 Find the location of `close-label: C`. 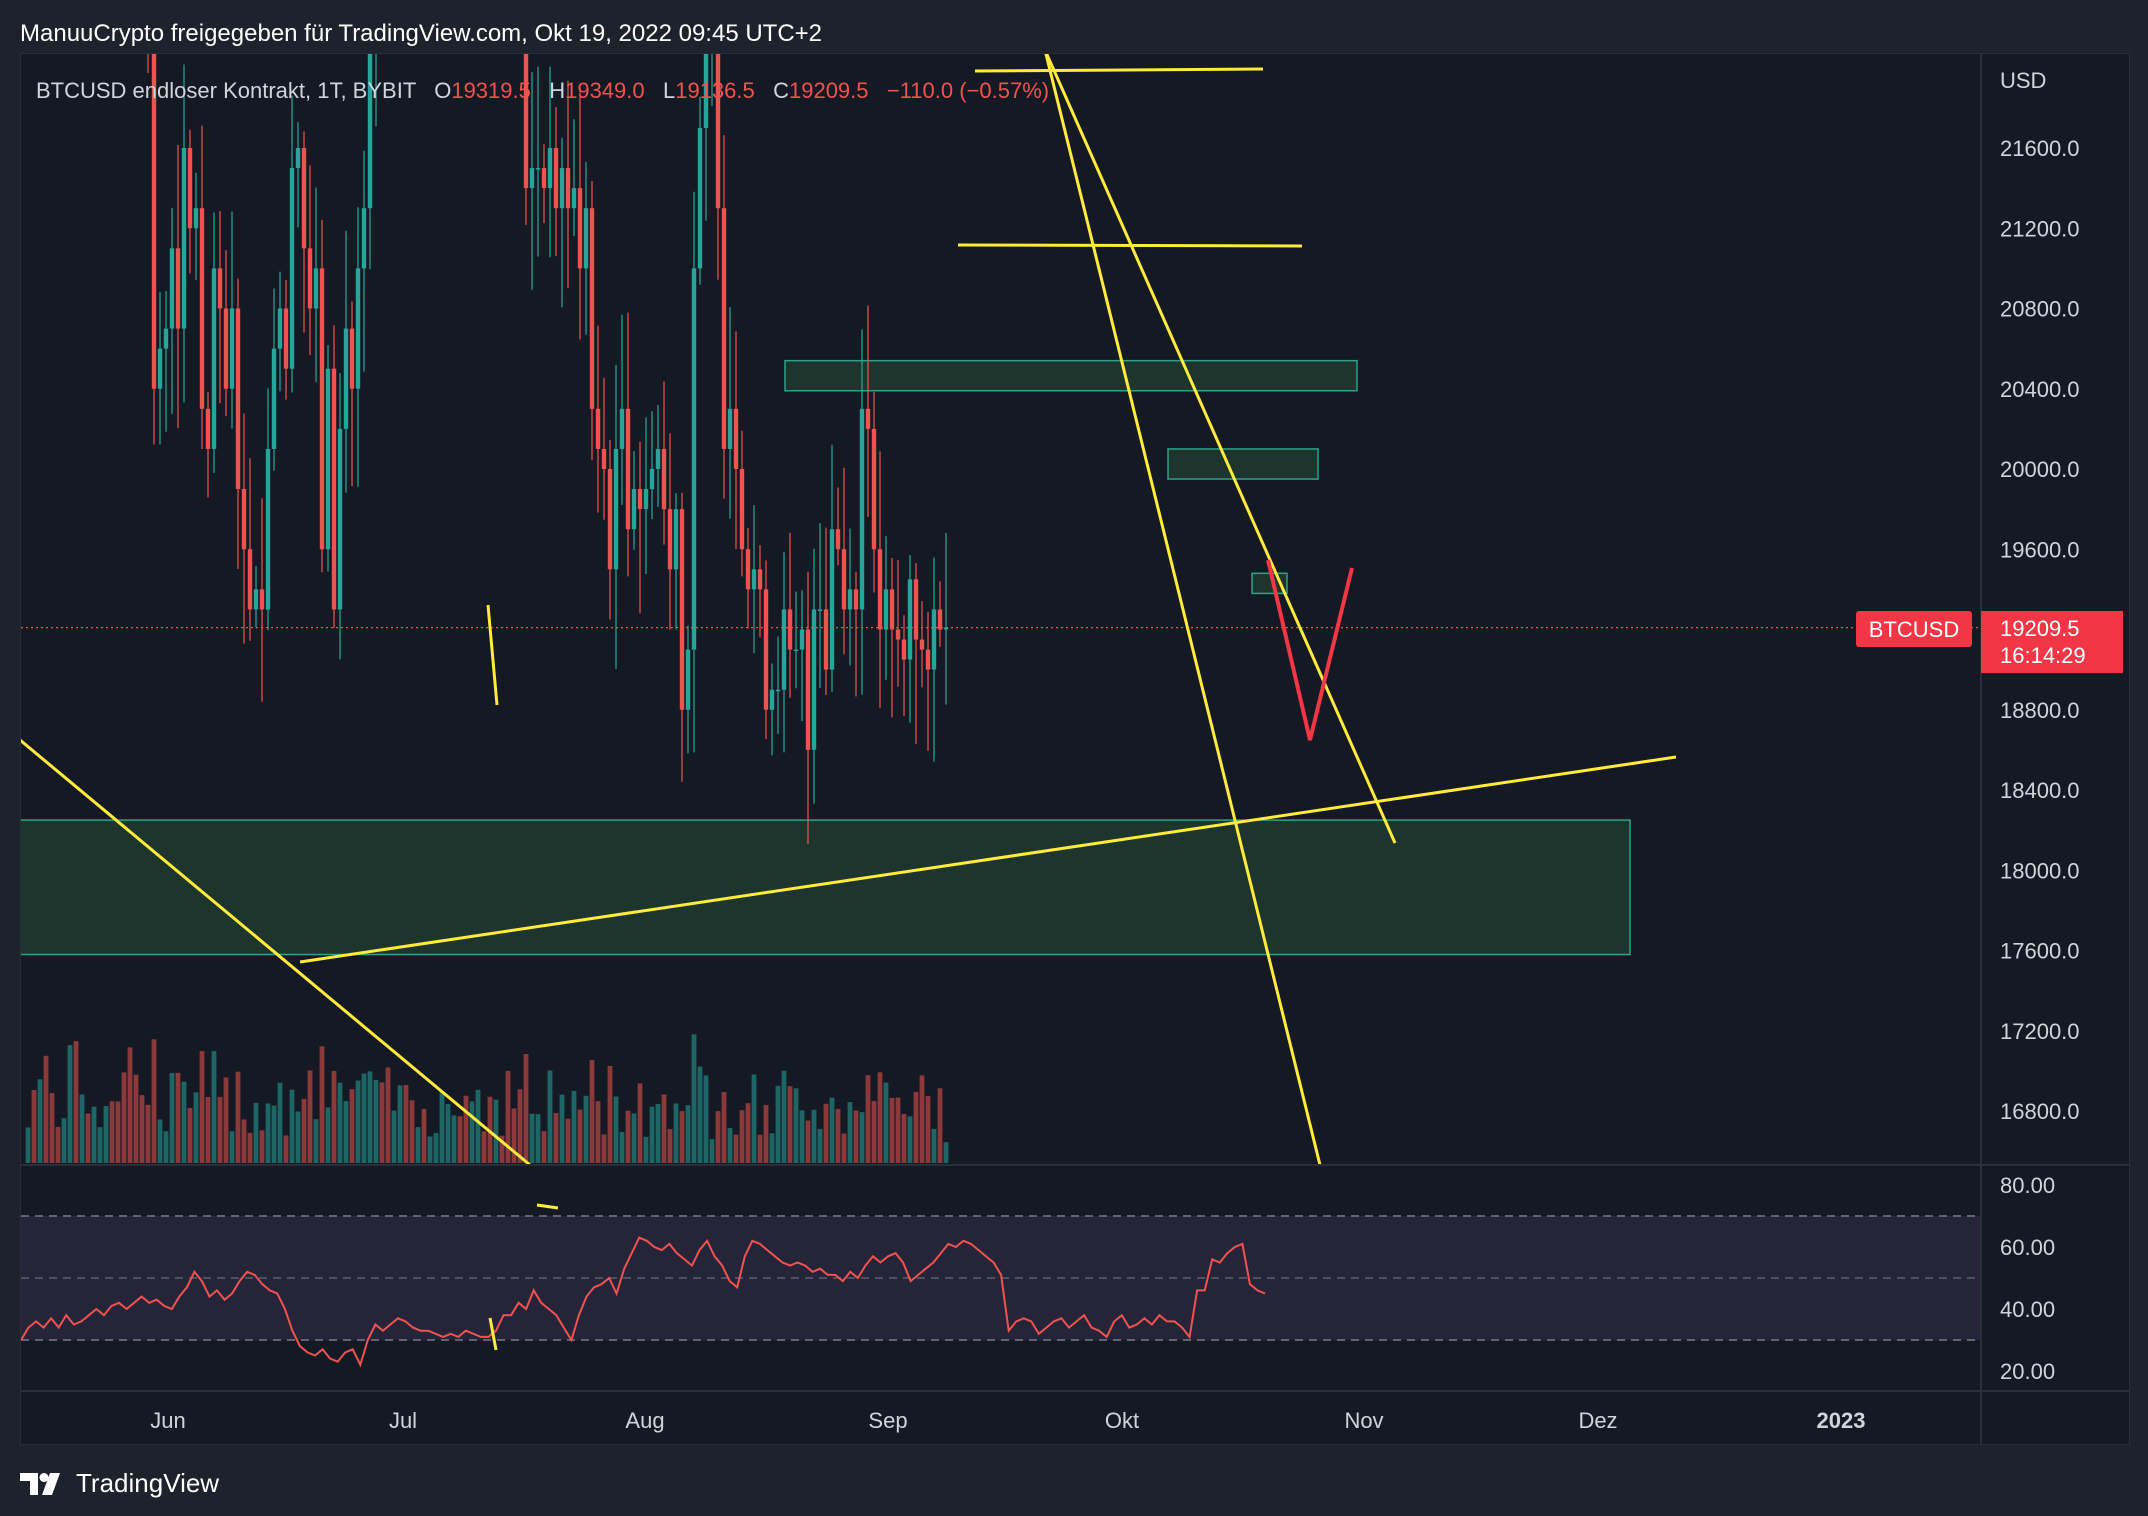

close-label: C is located at coordinates (781, 90).